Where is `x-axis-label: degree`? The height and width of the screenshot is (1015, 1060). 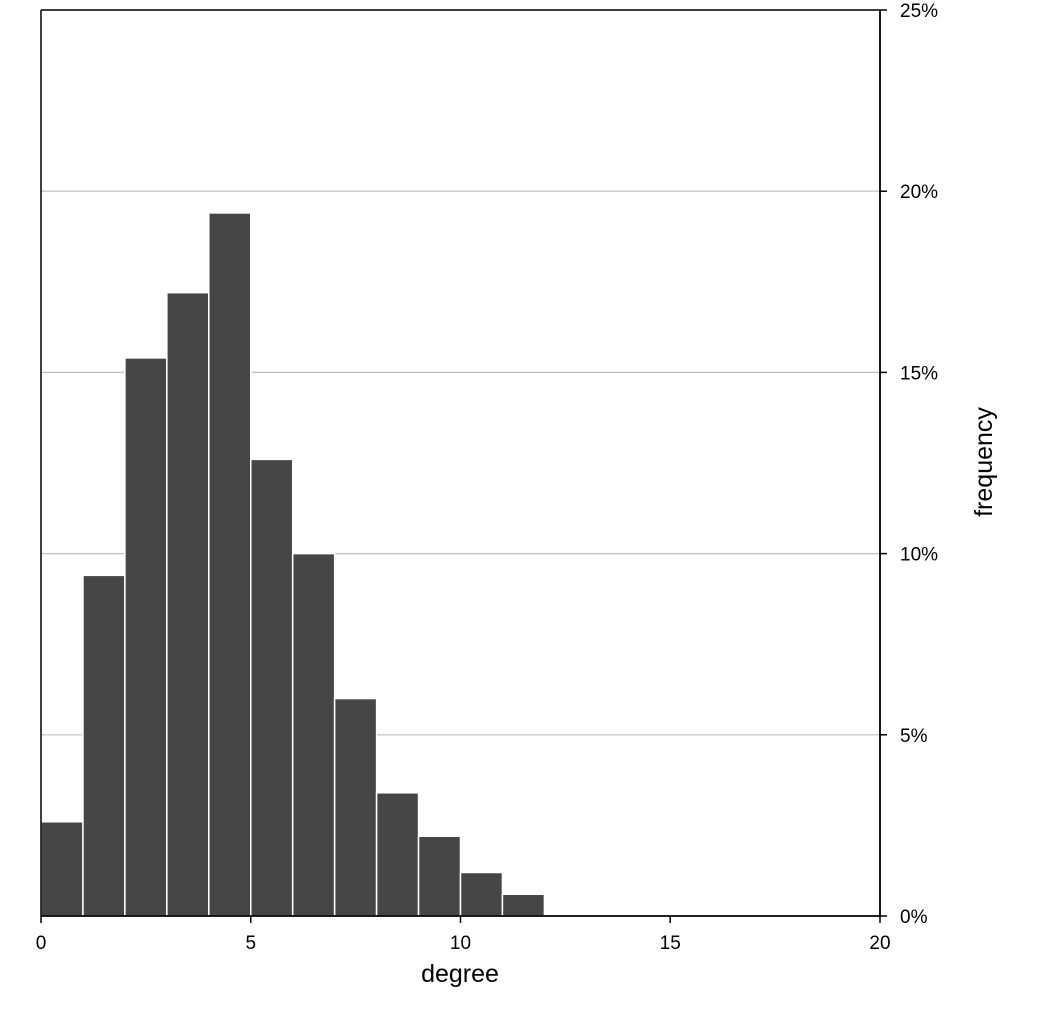 x-axis-label: degree is located at coordinates (460, 974).